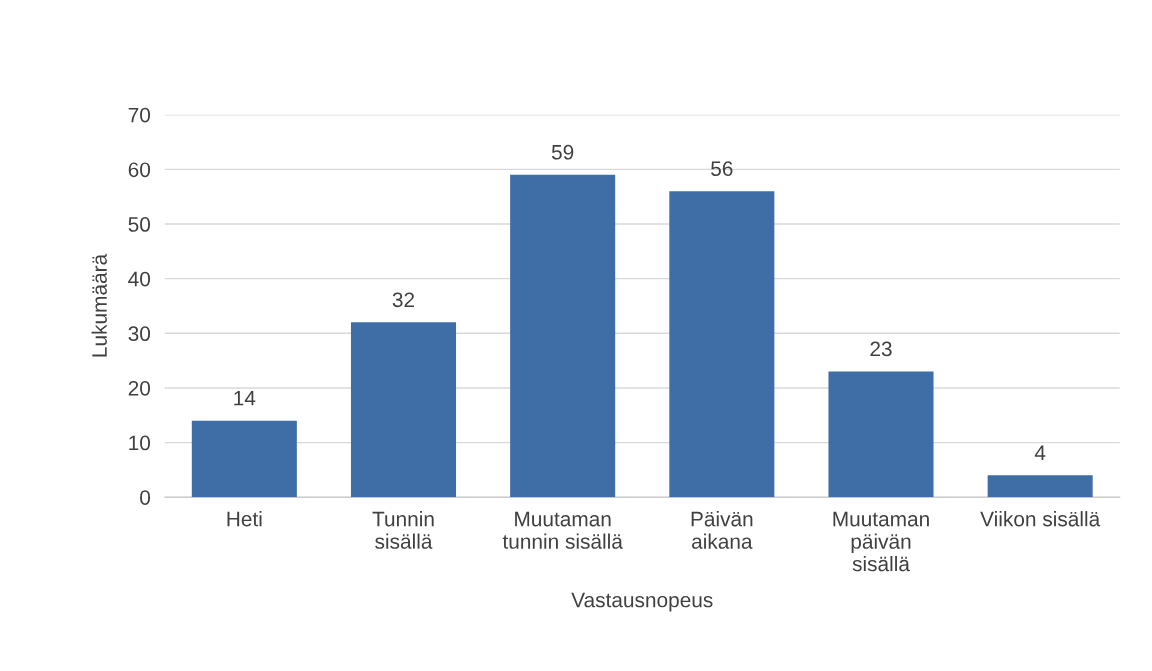 This screenshot has width=1152, height=671. I want to click on data-label: 14, so click(245, 398).